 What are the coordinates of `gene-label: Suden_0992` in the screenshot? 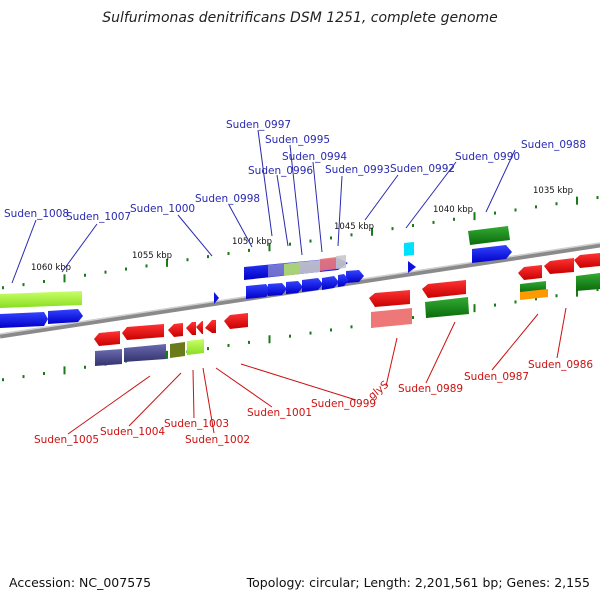 It's located at (422, 169).